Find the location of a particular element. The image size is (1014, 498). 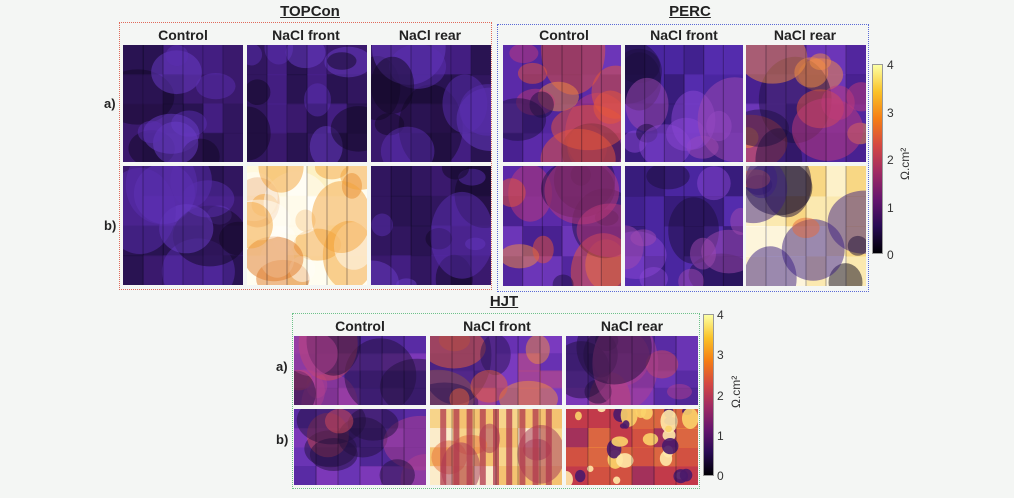

topcon-row-b: b) is located at coordinates (110, 225).